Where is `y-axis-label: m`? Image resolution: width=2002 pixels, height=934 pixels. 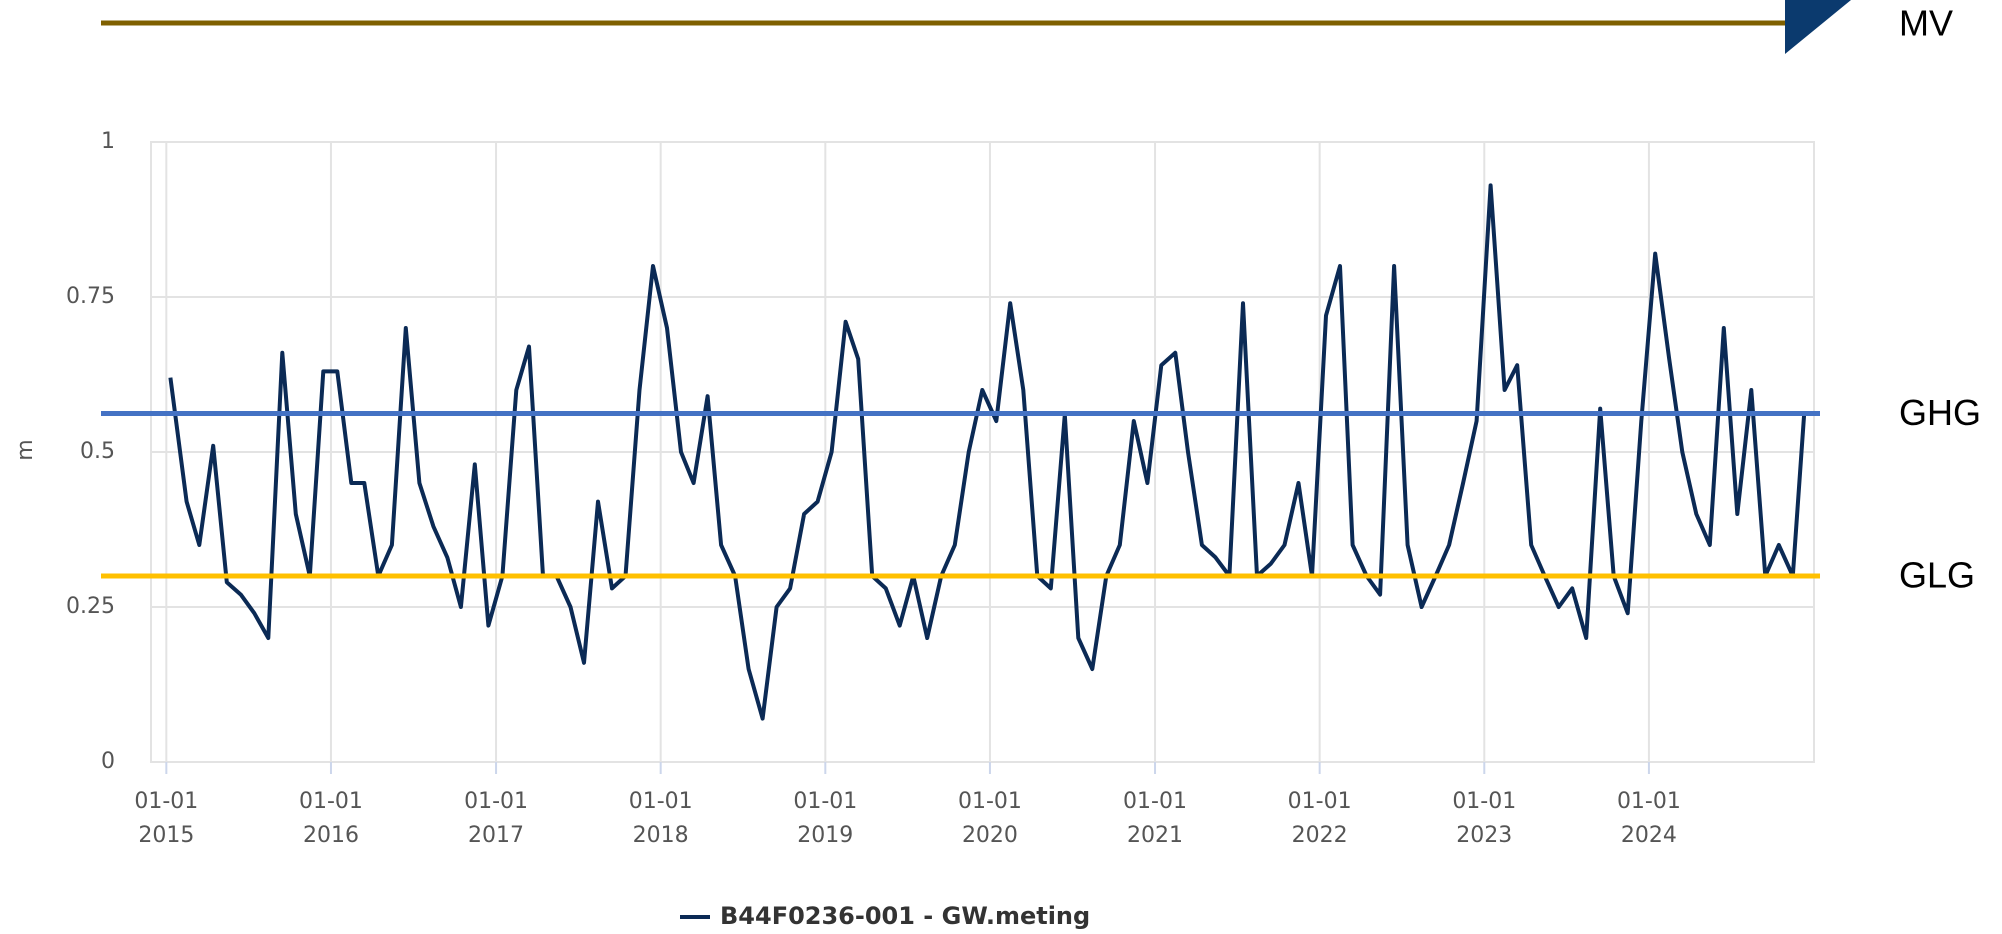 y-axis-label: m is located at coordinates (25, 449).